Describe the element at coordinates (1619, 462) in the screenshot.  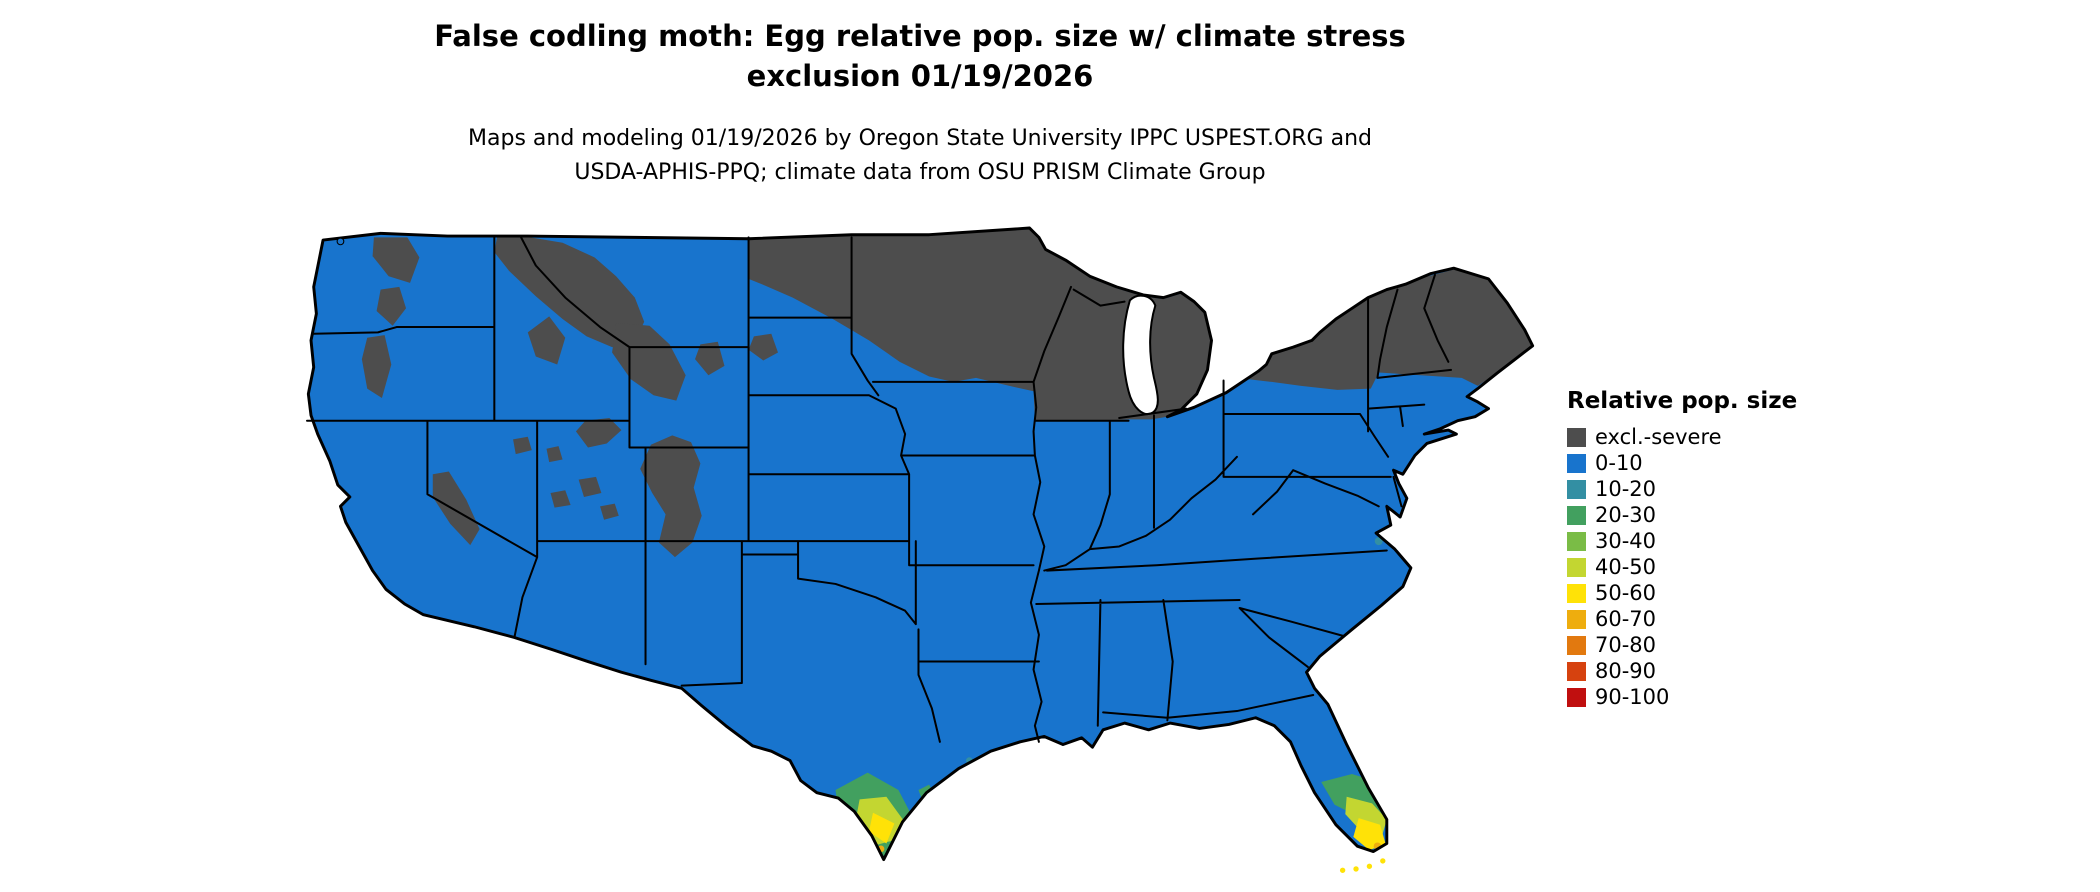
I see `legend-label: 0-10` at that location.